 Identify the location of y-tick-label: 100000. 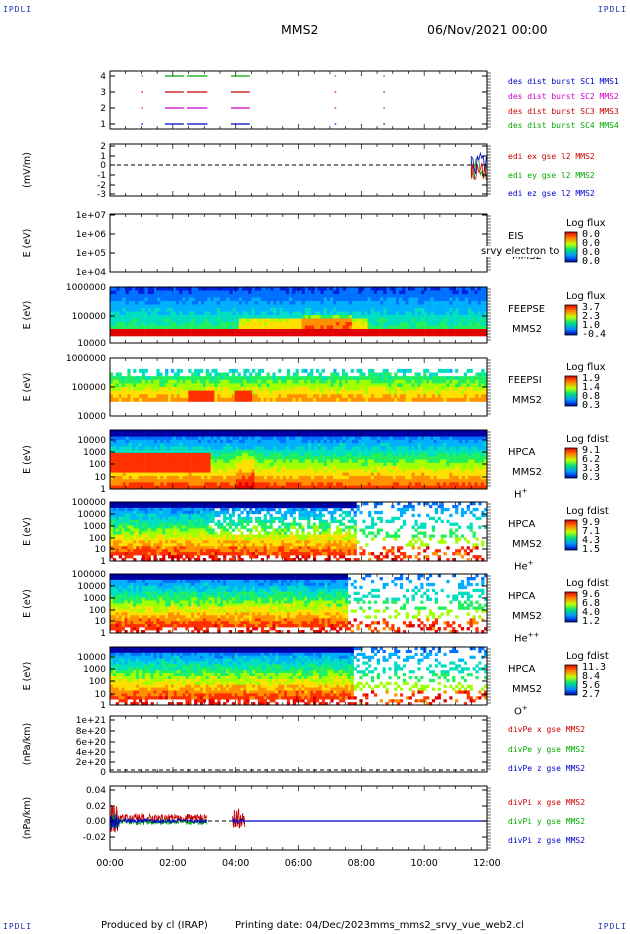
(89, 317).